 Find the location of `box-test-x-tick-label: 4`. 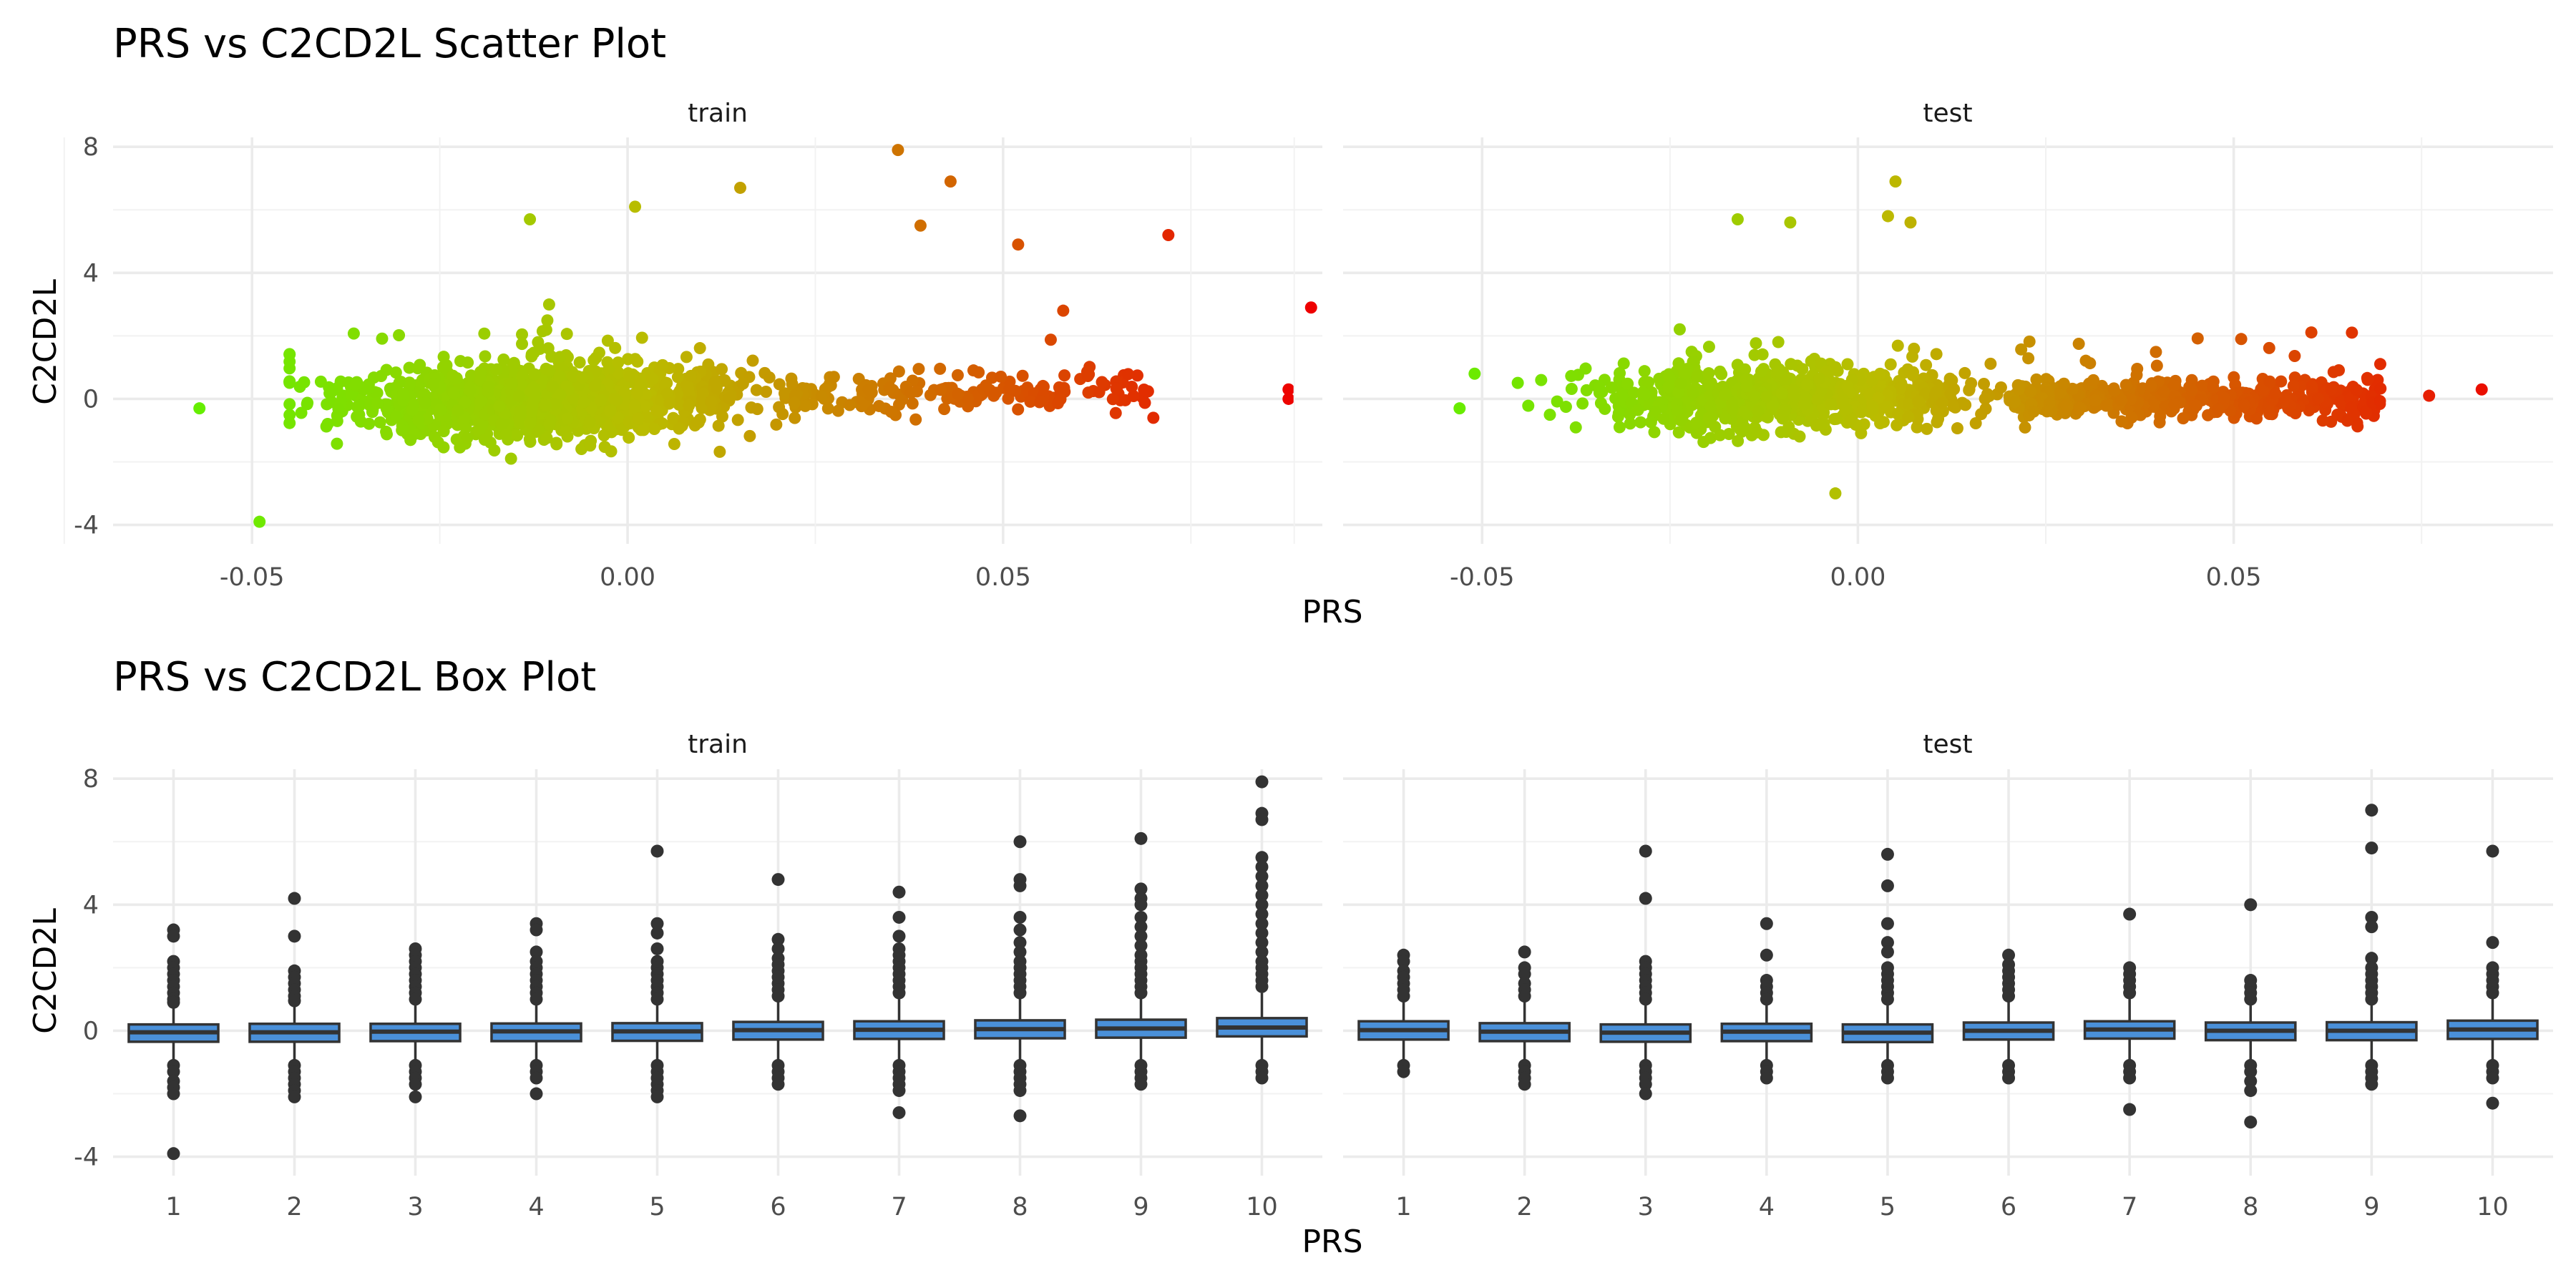

box-test-x-tick-label: 4 is located at coordinates (1767, 1207).